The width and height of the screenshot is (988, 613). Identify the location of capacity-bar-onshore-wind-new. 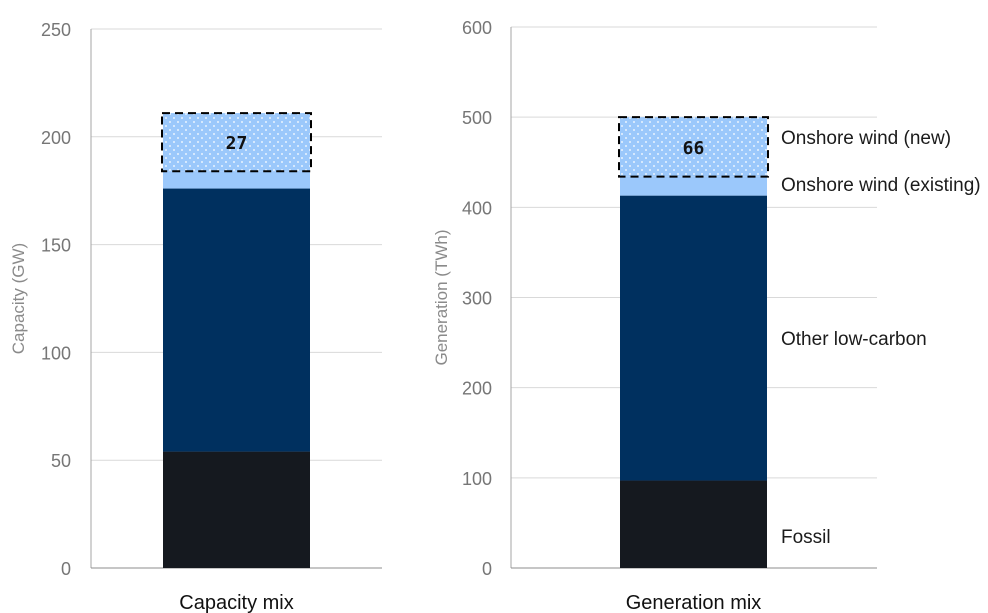
(236, 142).